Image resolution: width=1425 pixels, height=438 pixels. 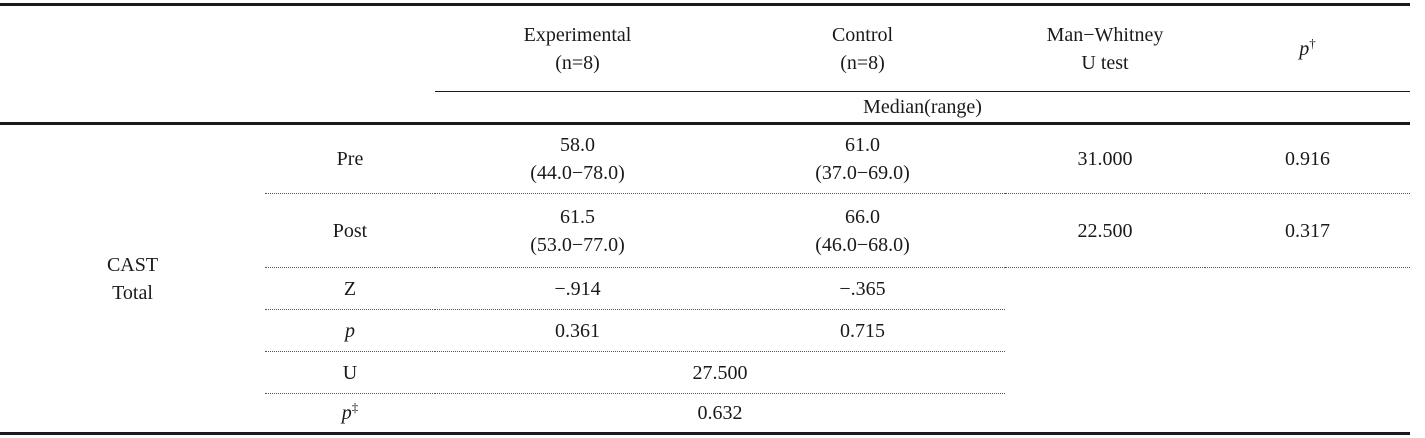 I want to click on z-experimental: −.914, so click(x=577, y=288).